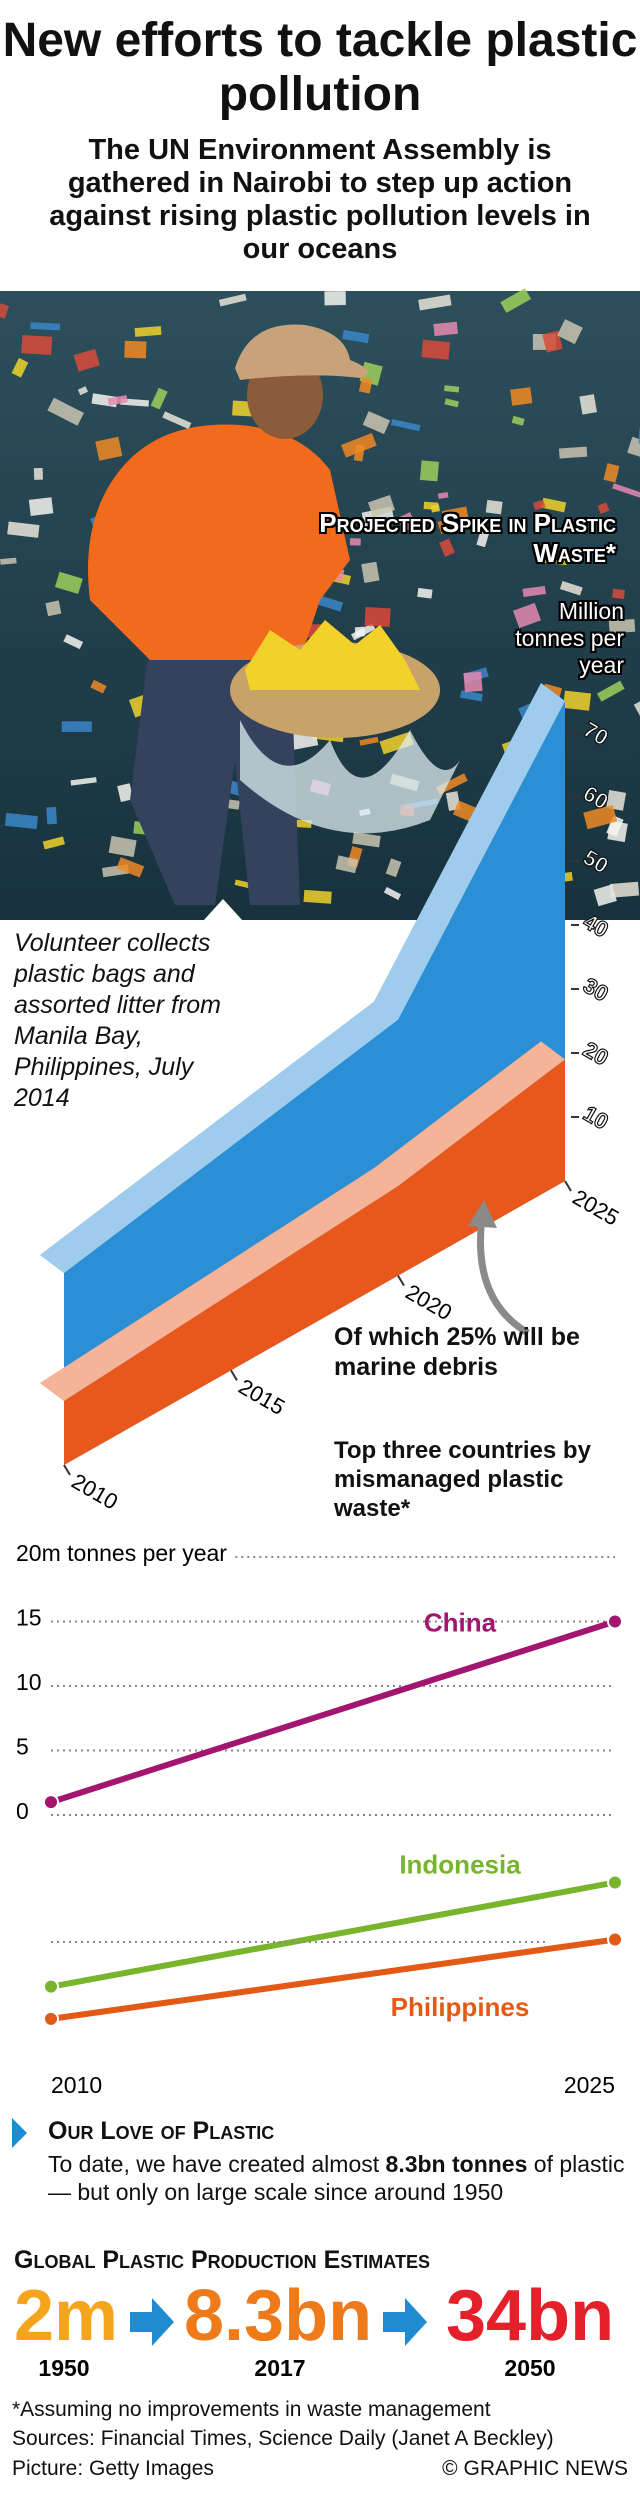  I want to click on section-heading: Global Plastic Production Estimates, so click(222, 2260).